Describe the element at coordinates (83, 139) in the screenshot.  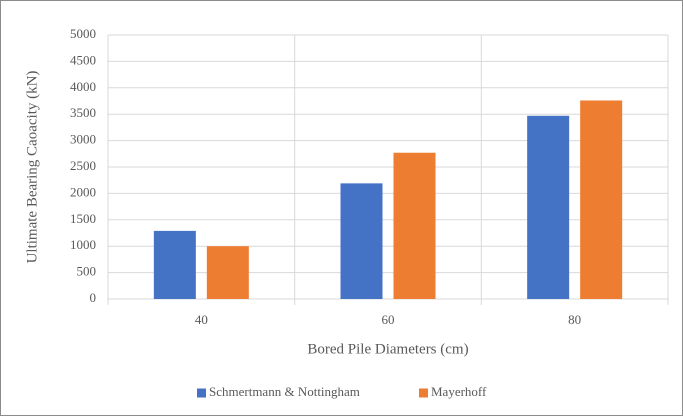
I see `y-tick-label: 3000` at that location.